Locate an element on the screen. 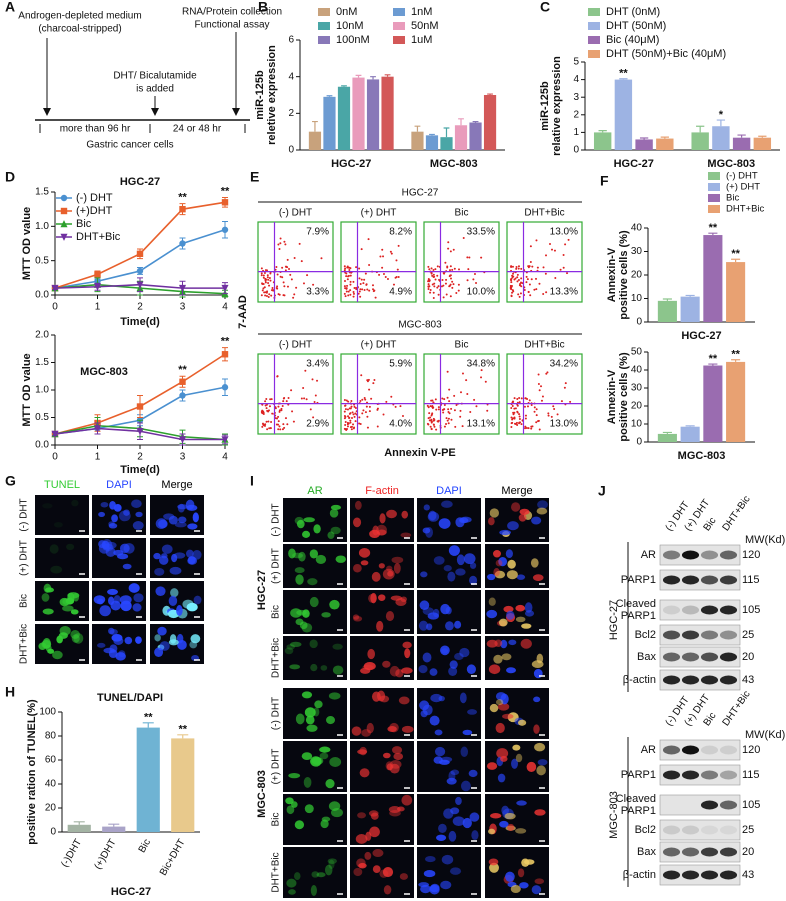  band-mw: 43 is located at coordinates (748, 875).